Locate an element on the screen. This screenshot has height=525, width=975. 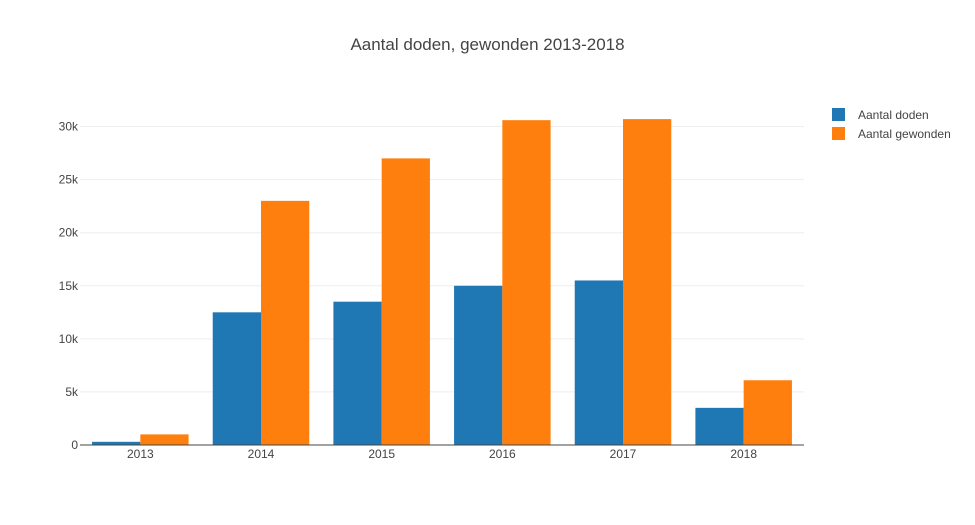
y-tick-label: 30k is located at coordinates (69, 127).